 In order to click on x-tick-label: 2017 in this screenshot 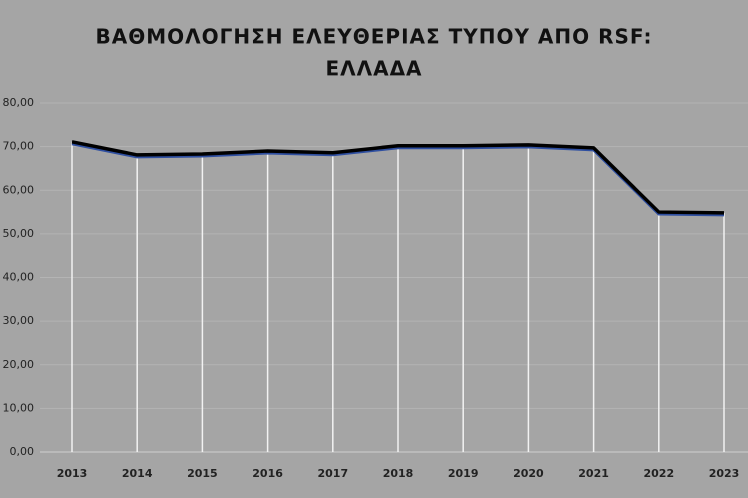, I will do `click(332, 473)`.